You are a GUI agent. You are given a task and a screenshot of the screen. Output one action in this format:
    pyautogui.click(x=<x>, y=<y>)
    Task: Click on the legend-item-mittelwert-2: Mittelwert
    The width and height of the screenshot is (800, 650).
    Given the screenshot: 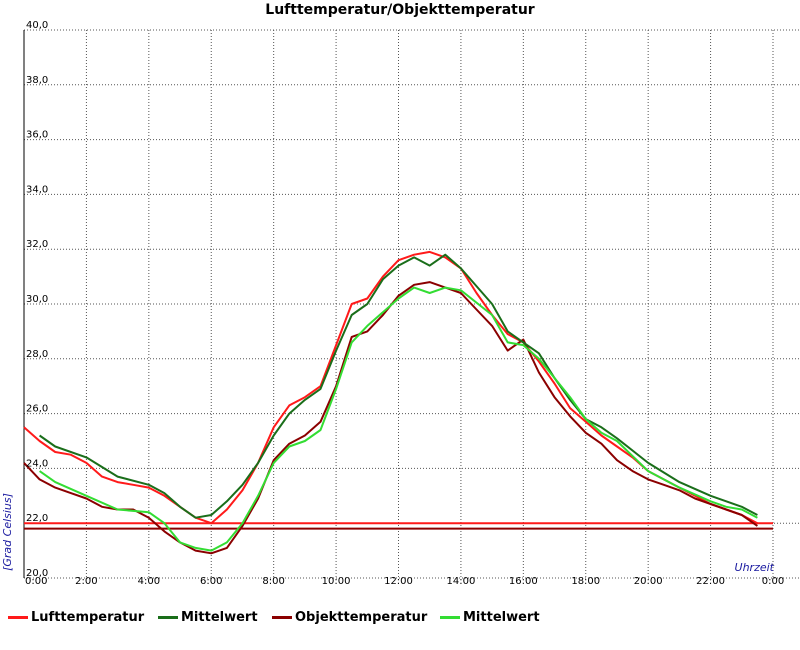 What is the action you would take?
    pyautogui.click(x=490, y=617)
    